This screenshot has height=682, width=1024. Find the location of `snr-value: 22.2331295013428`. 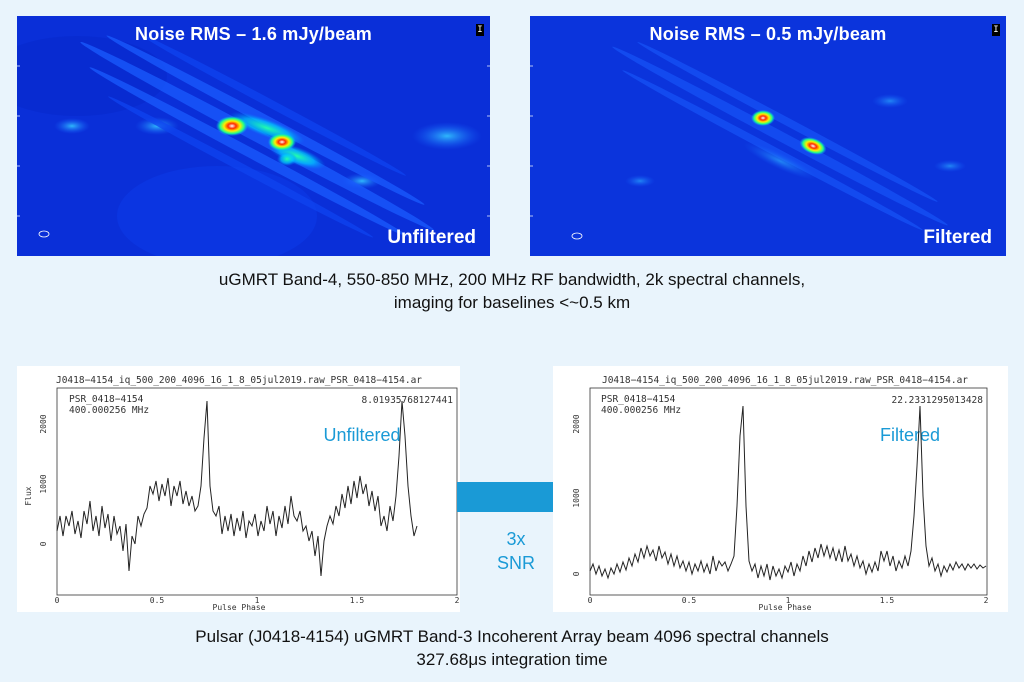

snr-value: 22.2331295013428 is located at coordinates (937, 400).